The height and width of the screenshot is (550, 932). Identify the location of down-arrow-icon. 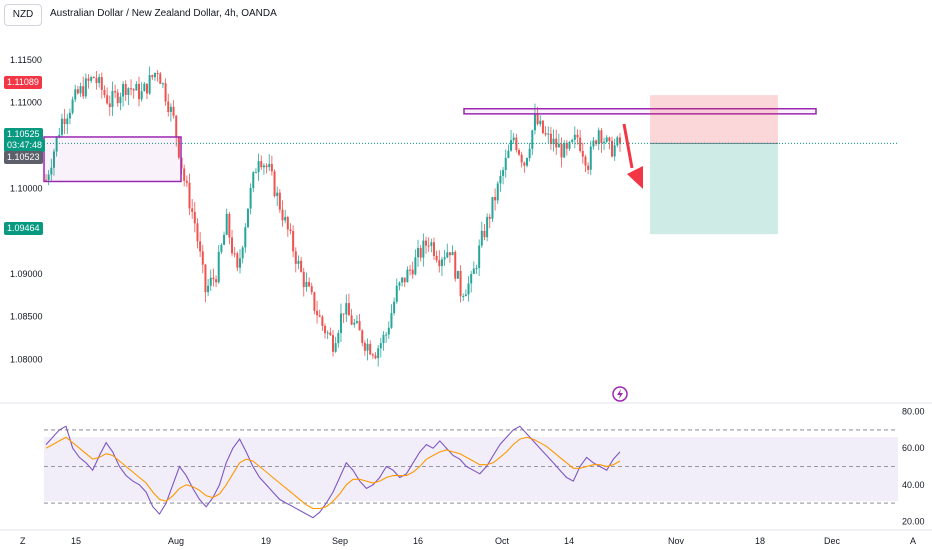
(632, 156).